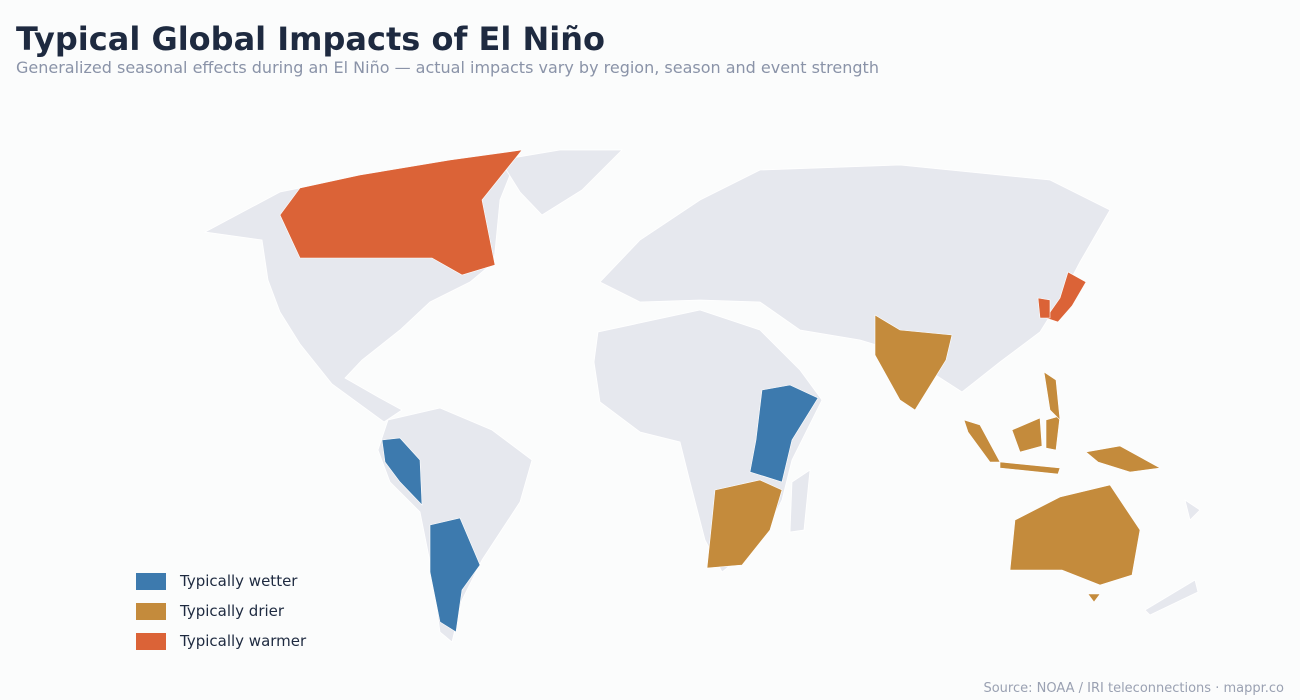  What do you see at coordinates (1053, 433) in the screenshot?
I see `region-indonesia-sulawesi` at bounding box center [1053, 433].